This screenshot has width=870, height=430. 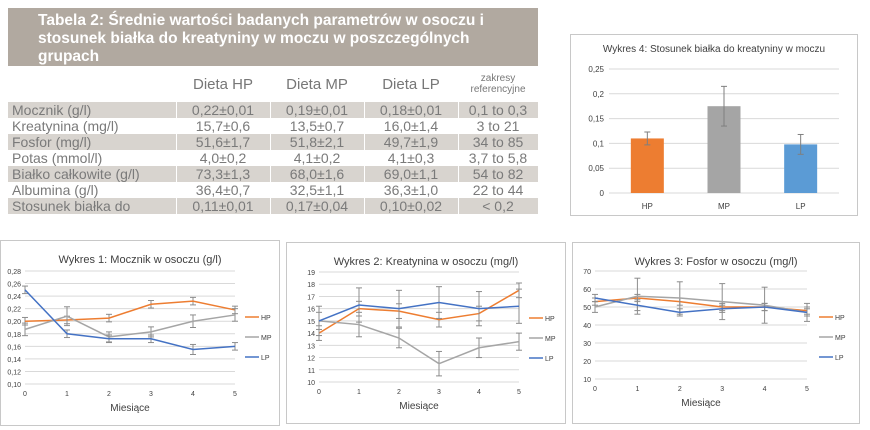 I want to click on table-cell: 51,8±2,1, so click(x=317, y=142).